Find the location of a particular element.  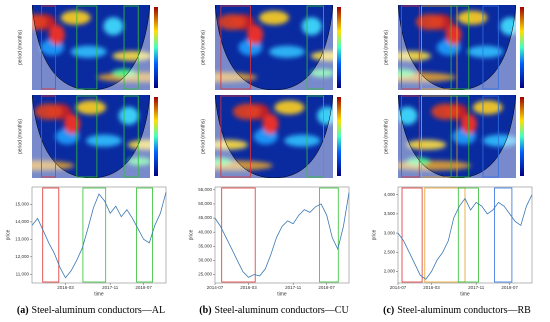

y-tick-label: 50,000 is located at coordinates (205, 203).